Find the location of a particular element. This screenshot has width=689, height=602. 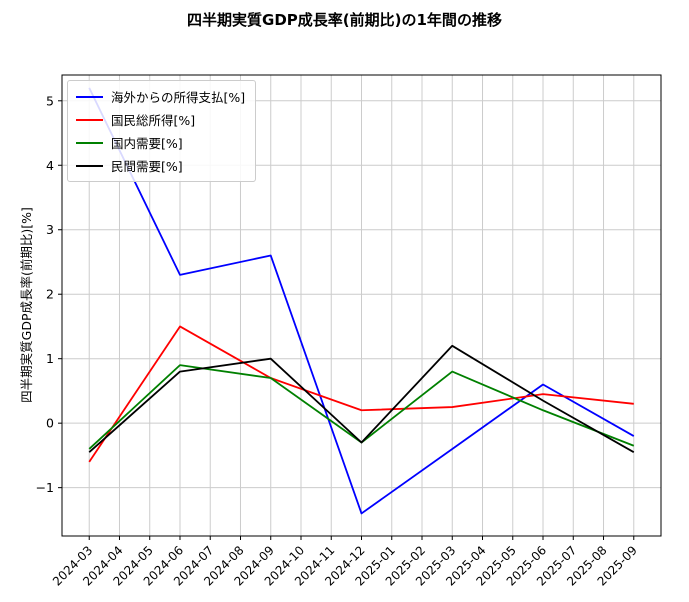

legend-item: 国内需要[%] is located at coordinates (160, 142).